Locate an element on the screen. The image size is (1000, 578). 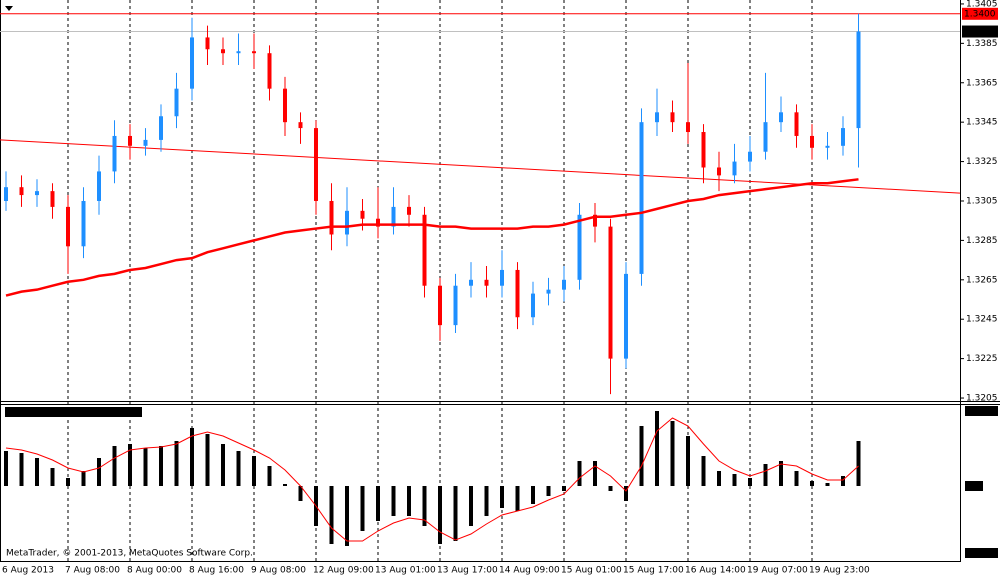
x-tick-label: 6 Aug 2013 is located at coordinates (28, 571).